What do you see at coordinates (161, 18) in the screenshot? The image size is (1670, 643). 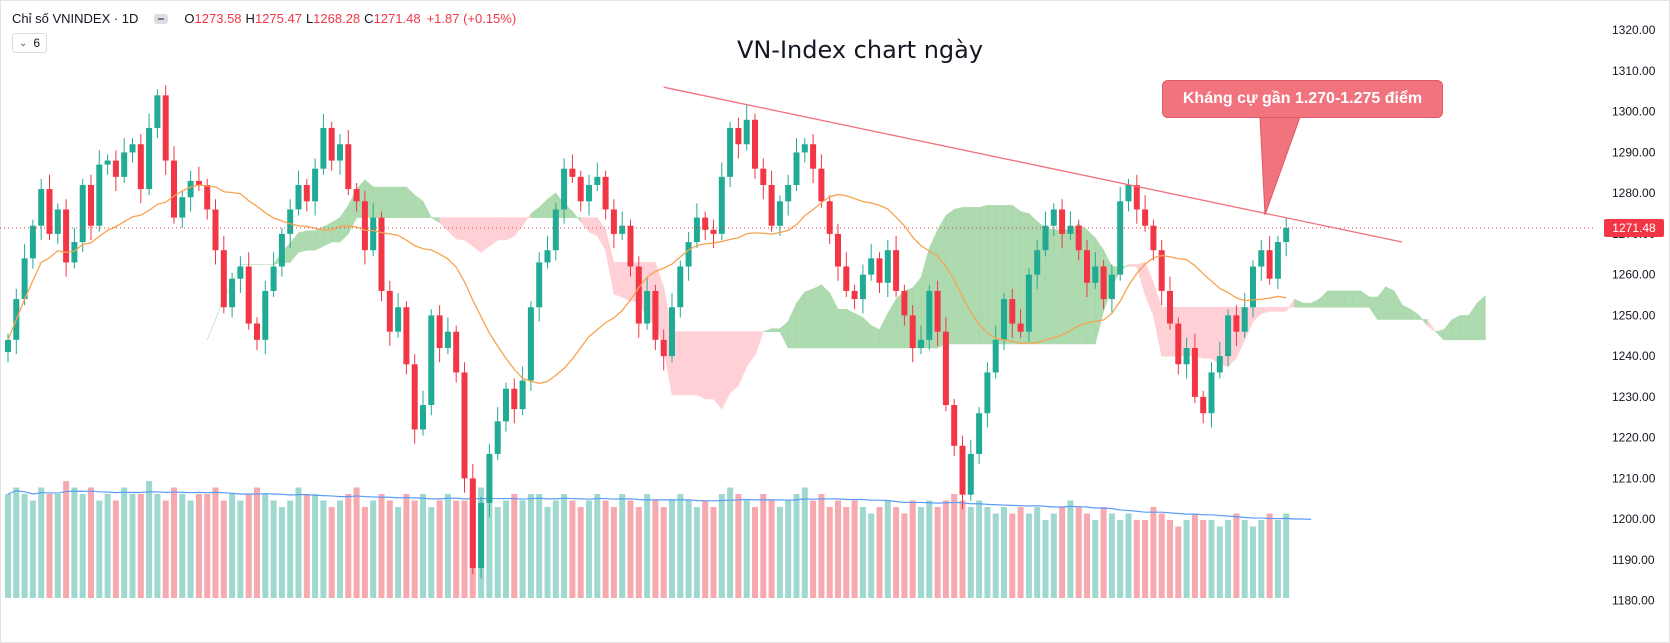 I see `visibility-icon` at bounding box center [161, 18].